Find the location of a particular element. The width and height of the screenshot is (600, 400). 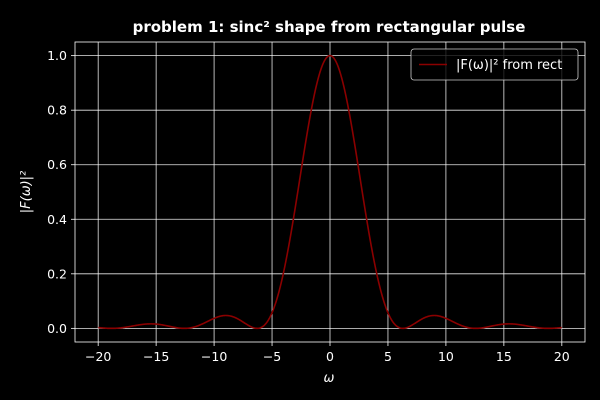

y-axis-label: |F(ω)|² is located at coordinates (26, 192).